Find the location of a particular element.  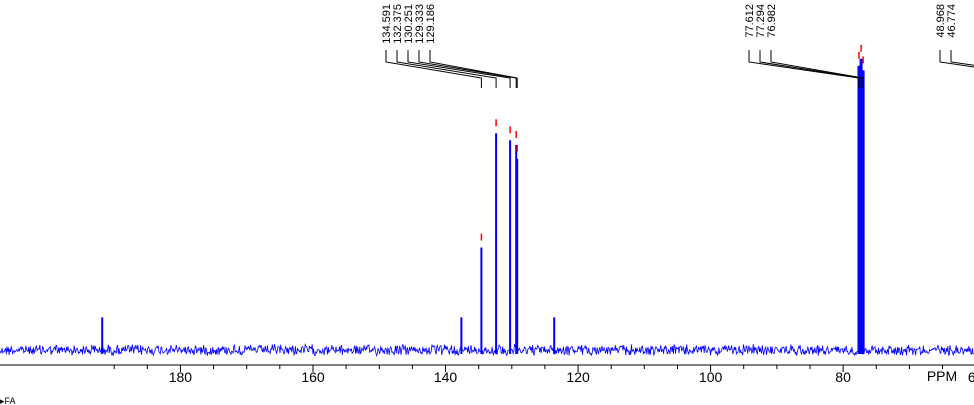

footer-text: ▸FA is located at coordinates (8, 400).